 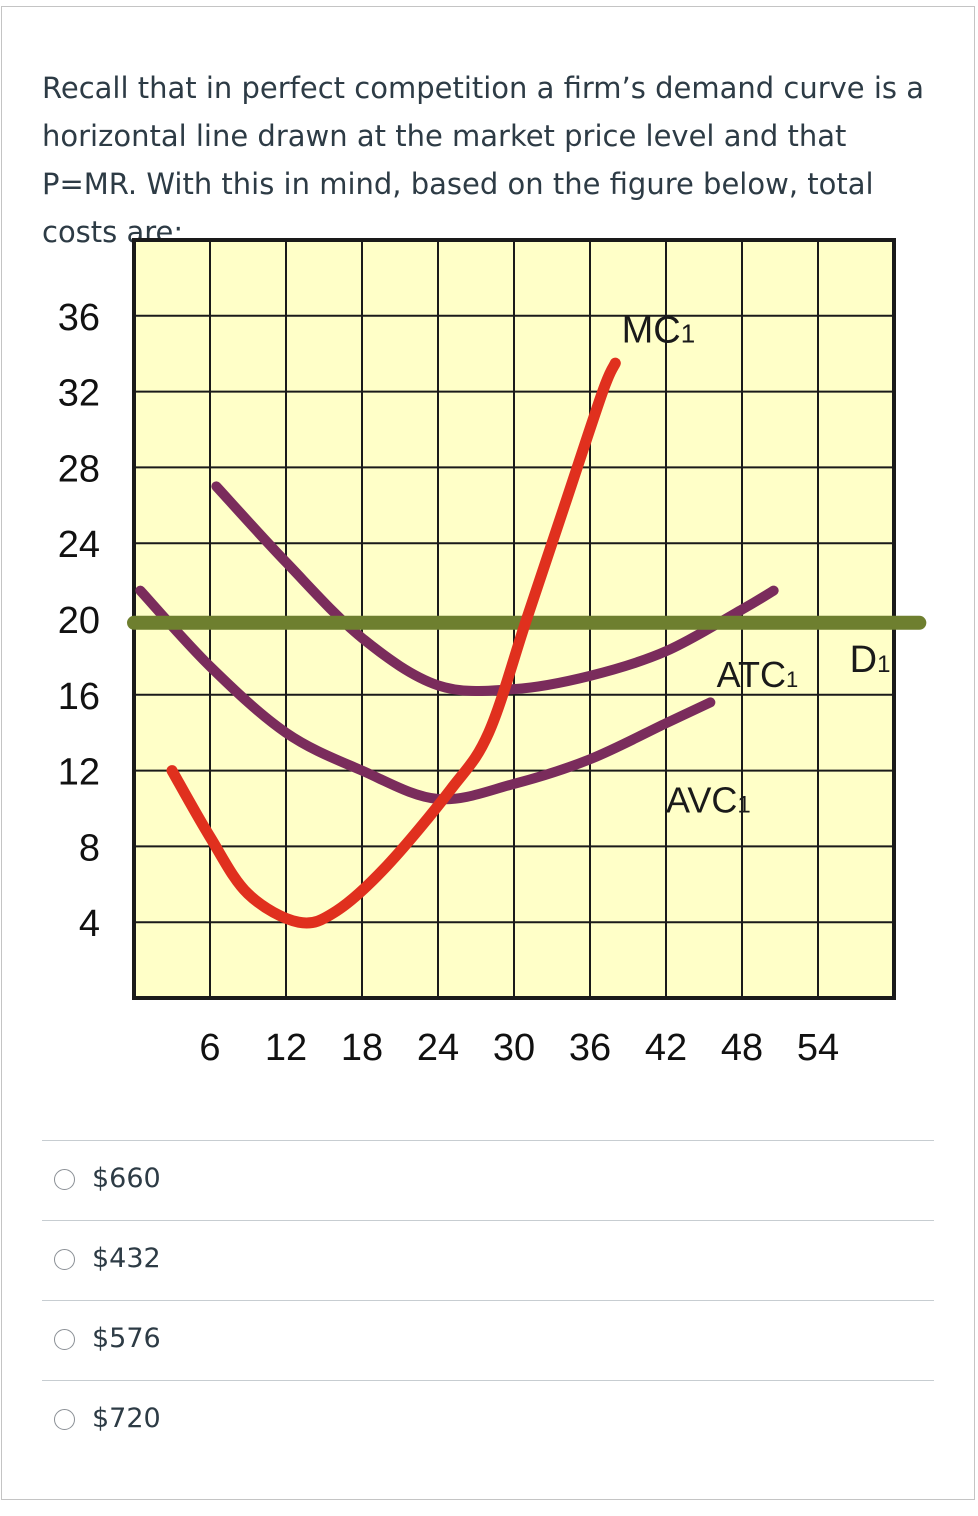 What do you see at coordinates (89, 848) in the screenshot?
I see `y-tick-label: 8` at bounding box center [89, 848].